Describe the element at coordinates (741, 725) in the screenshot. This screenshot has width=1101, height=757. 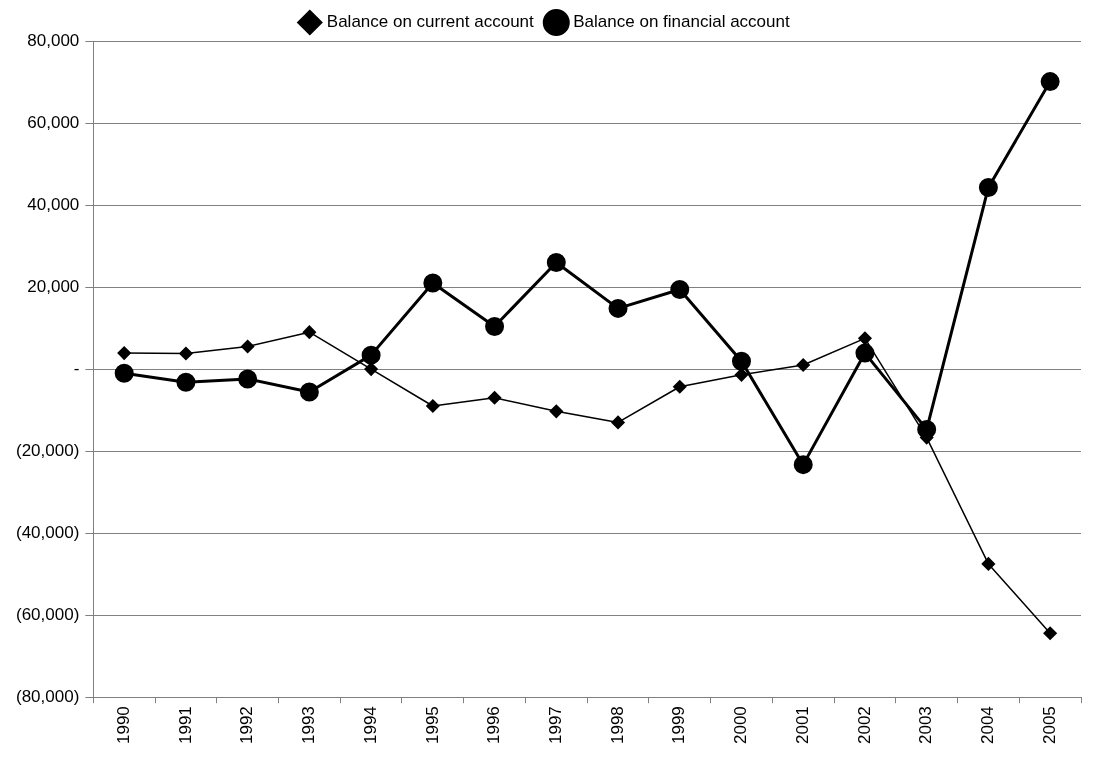
I see `x-tick-label: 2000` at that location.